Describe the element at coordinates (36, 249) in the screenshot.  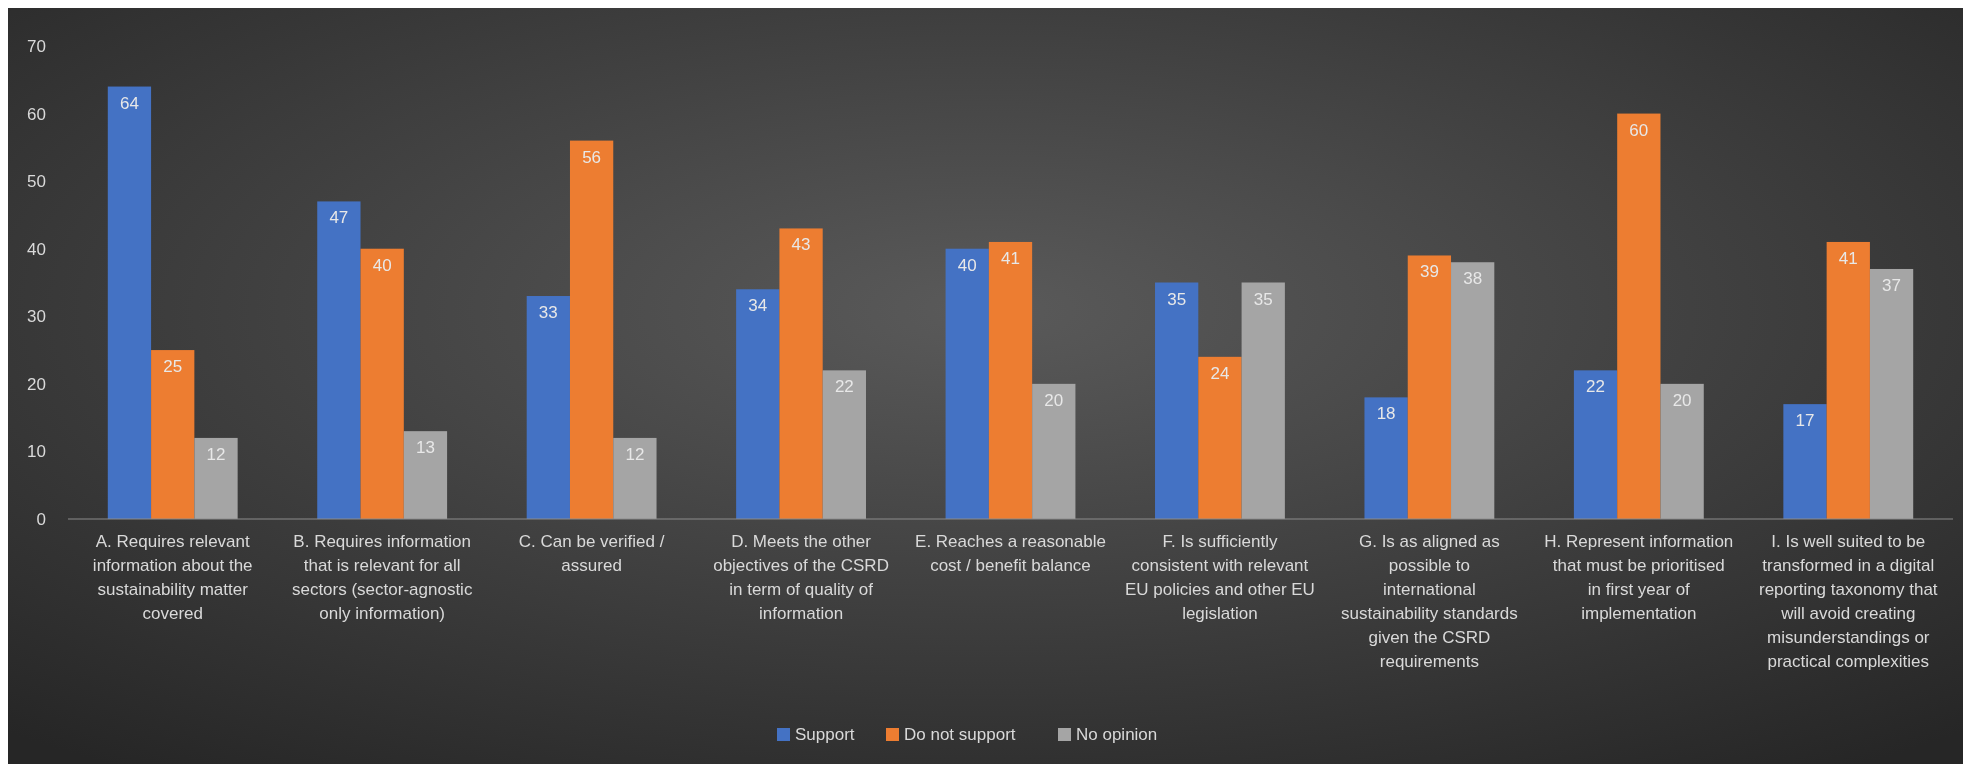
I see `y-tick-label: 40` at that location.